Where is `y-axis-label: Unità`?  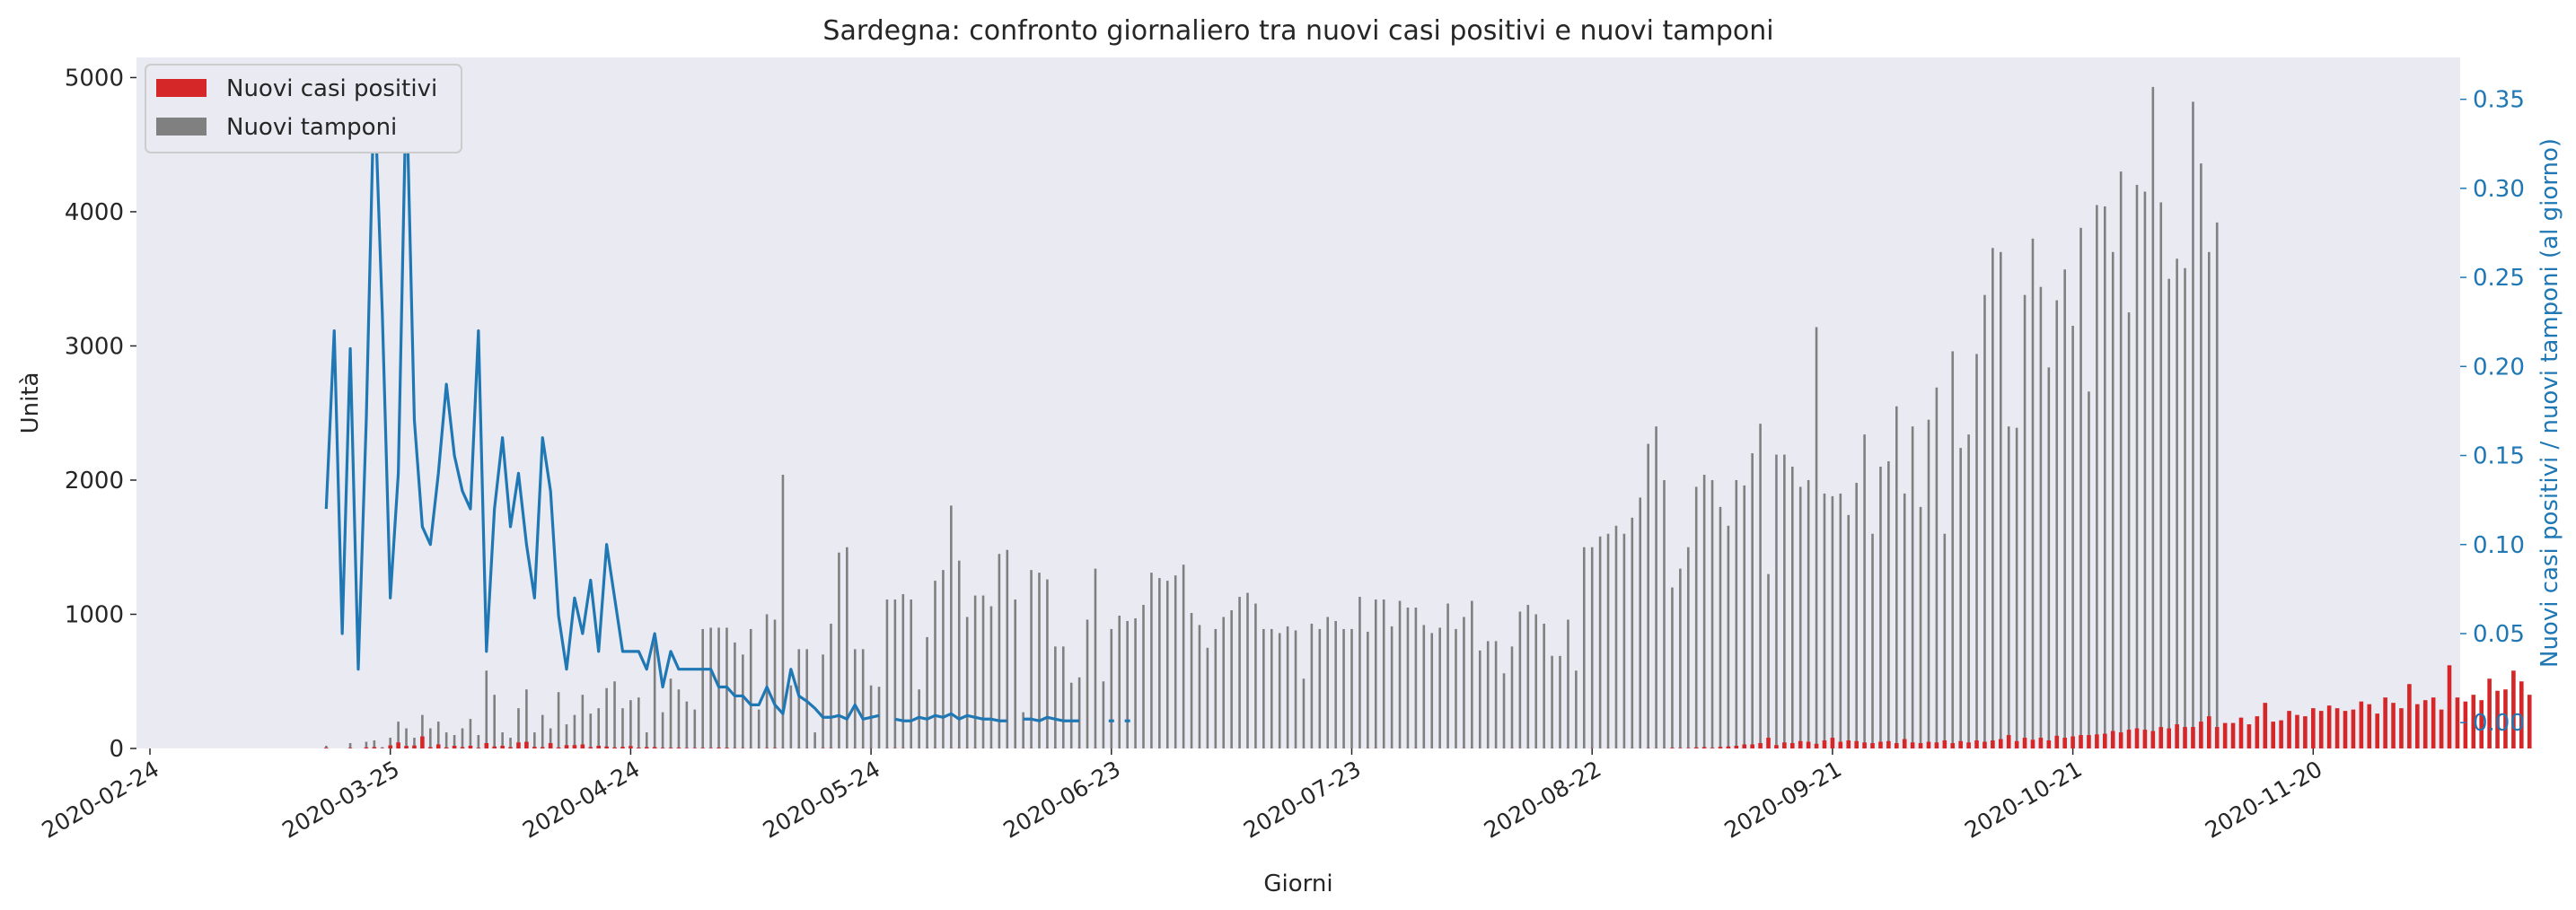 y-axis-label: Unità is located at coordinates (31, 403).